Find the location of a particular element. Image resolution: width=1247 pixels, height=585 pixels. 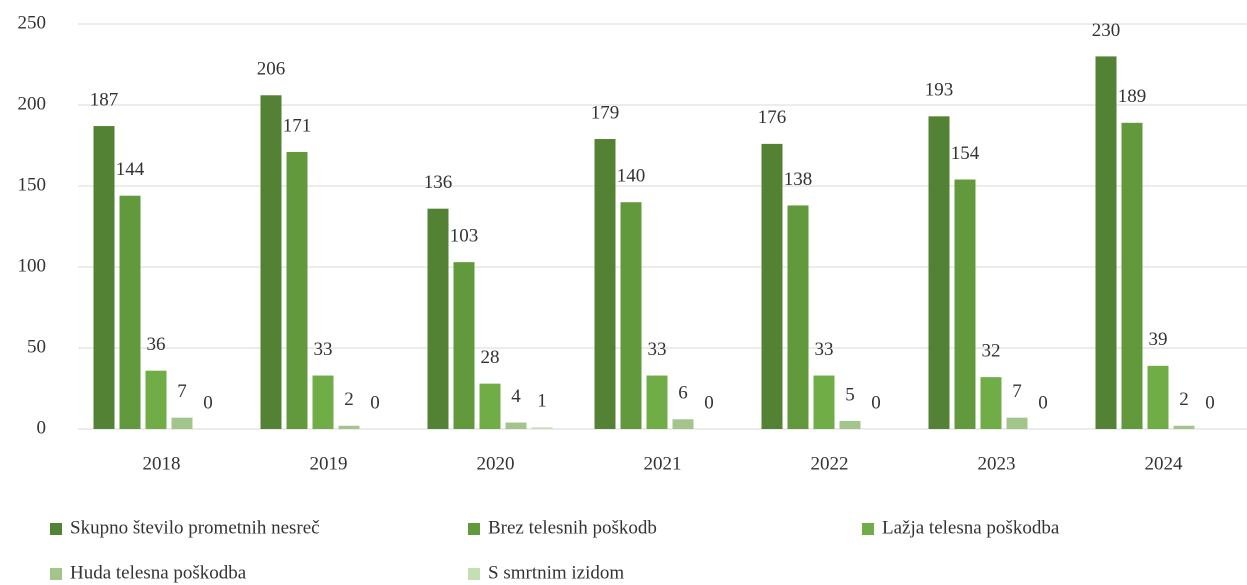

value-label: 5 is located at coordinates (850, 394).